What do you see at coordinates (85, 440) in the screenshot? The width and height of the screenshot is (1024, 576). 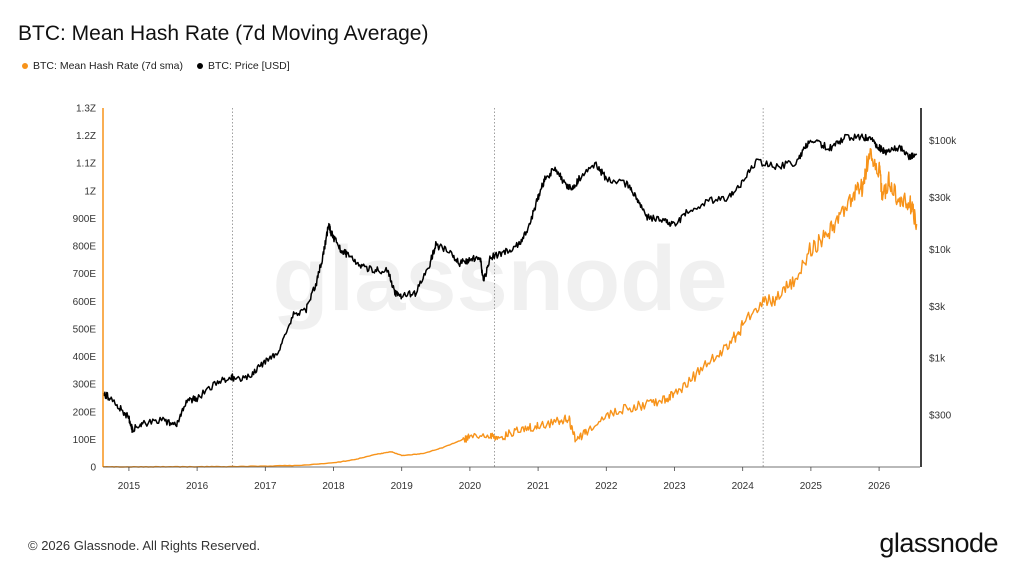 I see `y-left-tick-label: 100E` at bounding box center [85, 440].